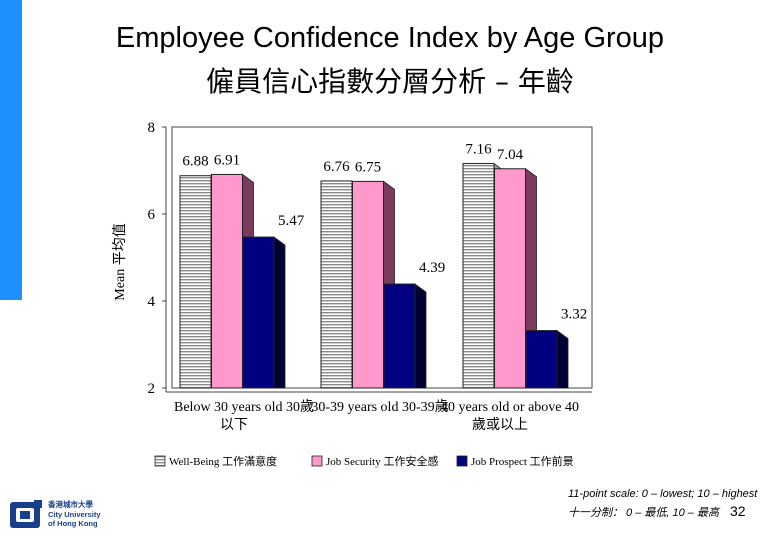  Describe the element at coordinates (223, 461) in the screenshot. I see `legend-label: Well-Being 工作滿意度` at that location.